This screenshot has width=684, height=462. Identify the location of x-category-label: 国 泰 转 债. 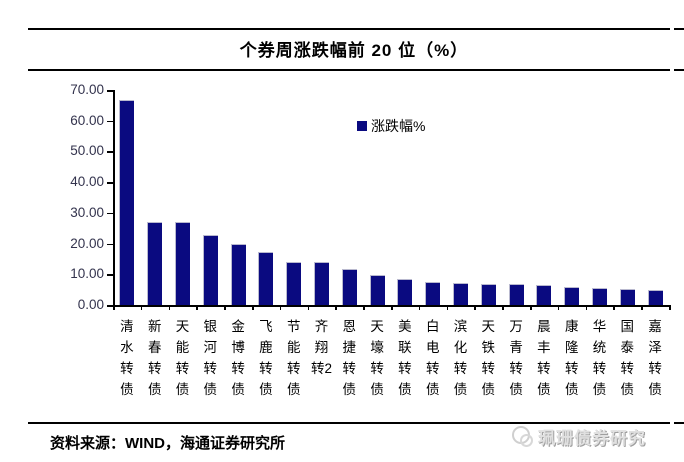
(627, 358).